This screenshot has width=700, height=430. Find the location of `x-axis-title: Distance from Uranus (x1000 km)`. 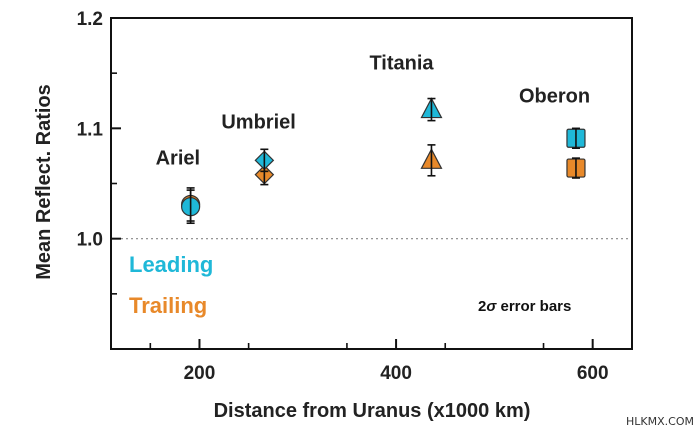

x-axis-title: Distance from Uranus (x1000 km) is located at coordinates (372, 411).